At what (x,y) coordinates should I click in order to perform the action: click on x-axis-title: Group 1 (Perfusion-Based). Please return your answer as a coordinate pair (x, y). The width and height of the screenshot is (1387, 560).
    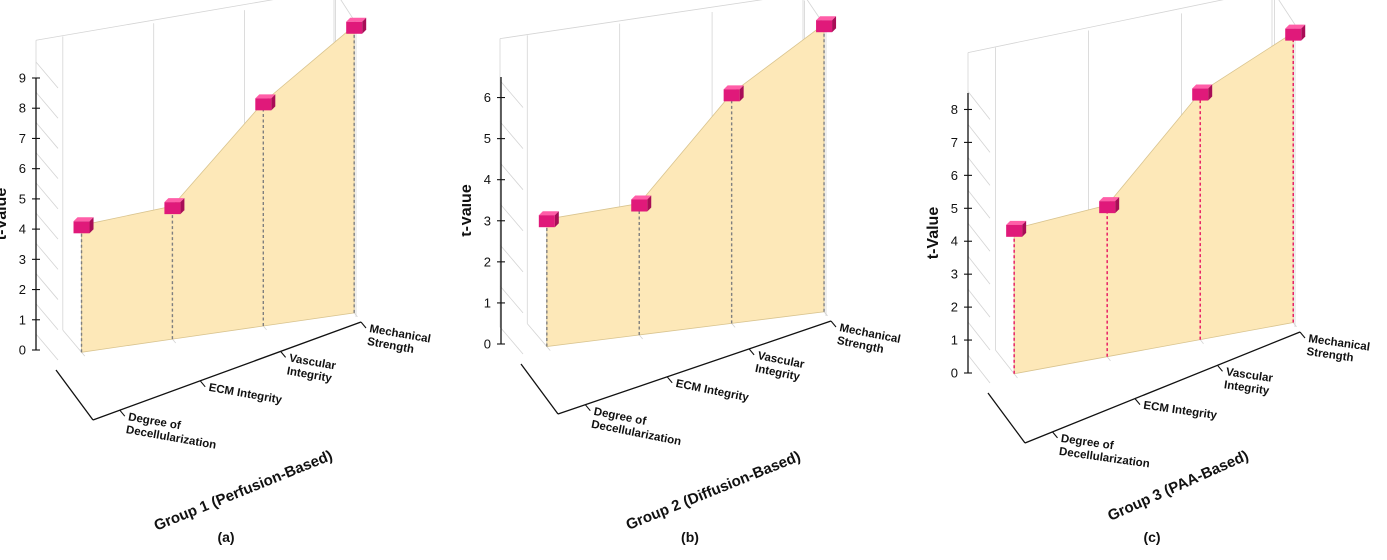
    Looking at the image, I should click on (243, 490).